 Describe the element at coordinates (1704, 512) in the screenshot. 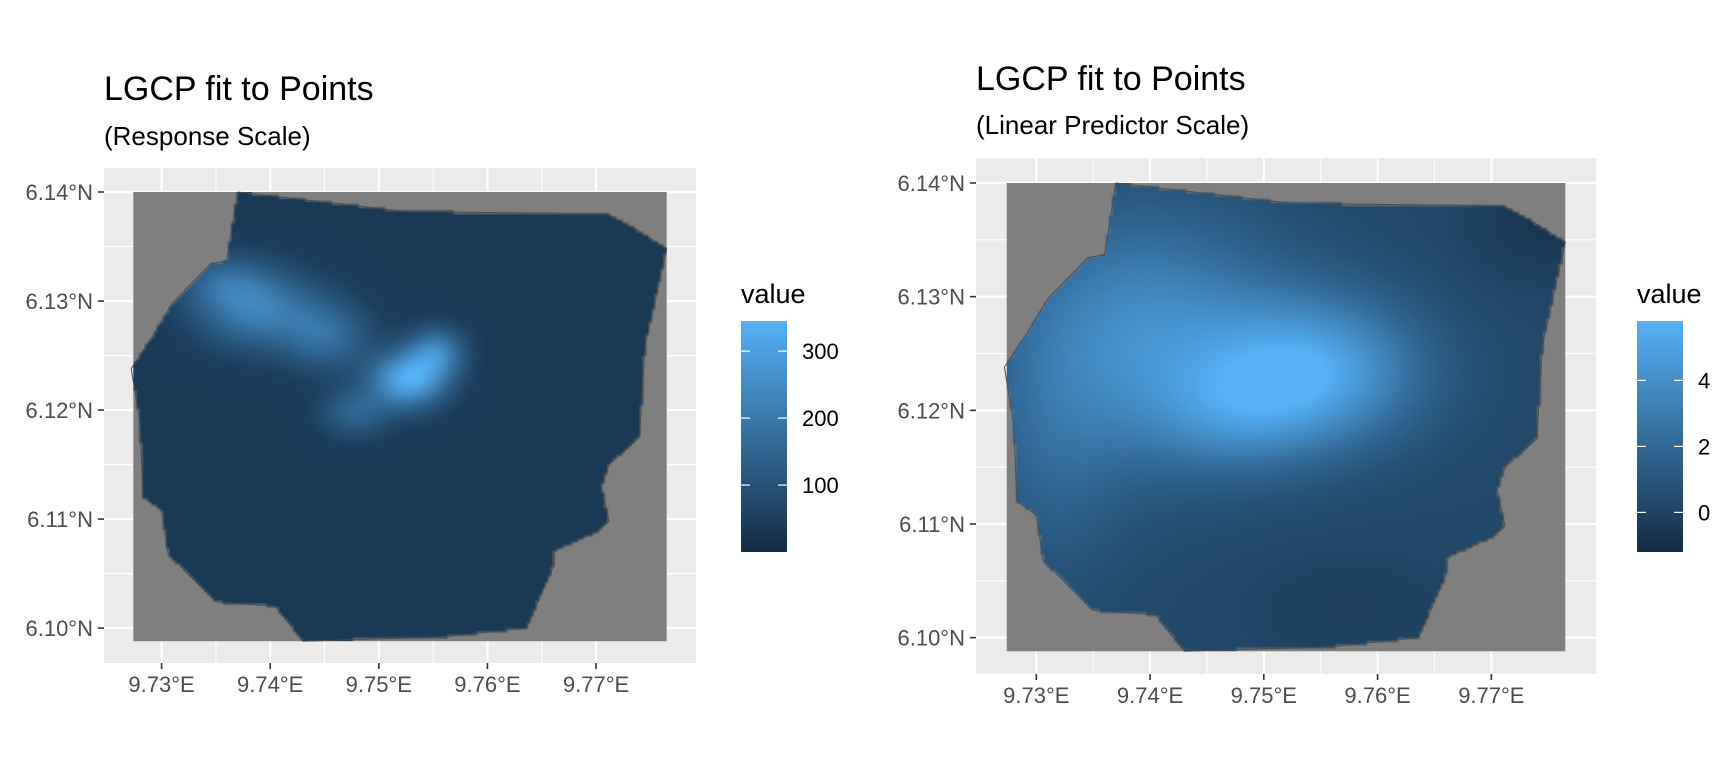

I see `colorbar-label: 0` at that location.